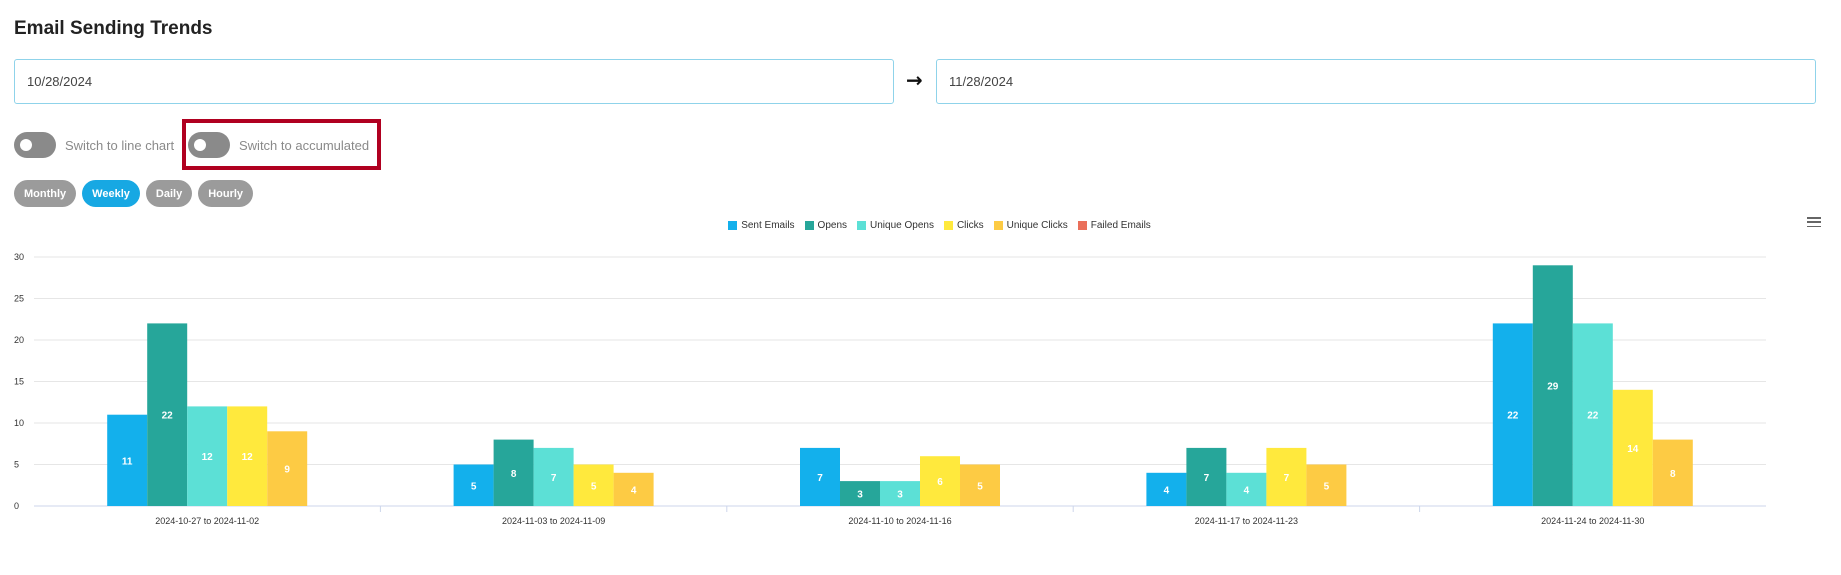 This screenshot has width=1841, height=575. I want to click on period-button-group: Monthly Weekly Daily Hourly, so click(134, 193).